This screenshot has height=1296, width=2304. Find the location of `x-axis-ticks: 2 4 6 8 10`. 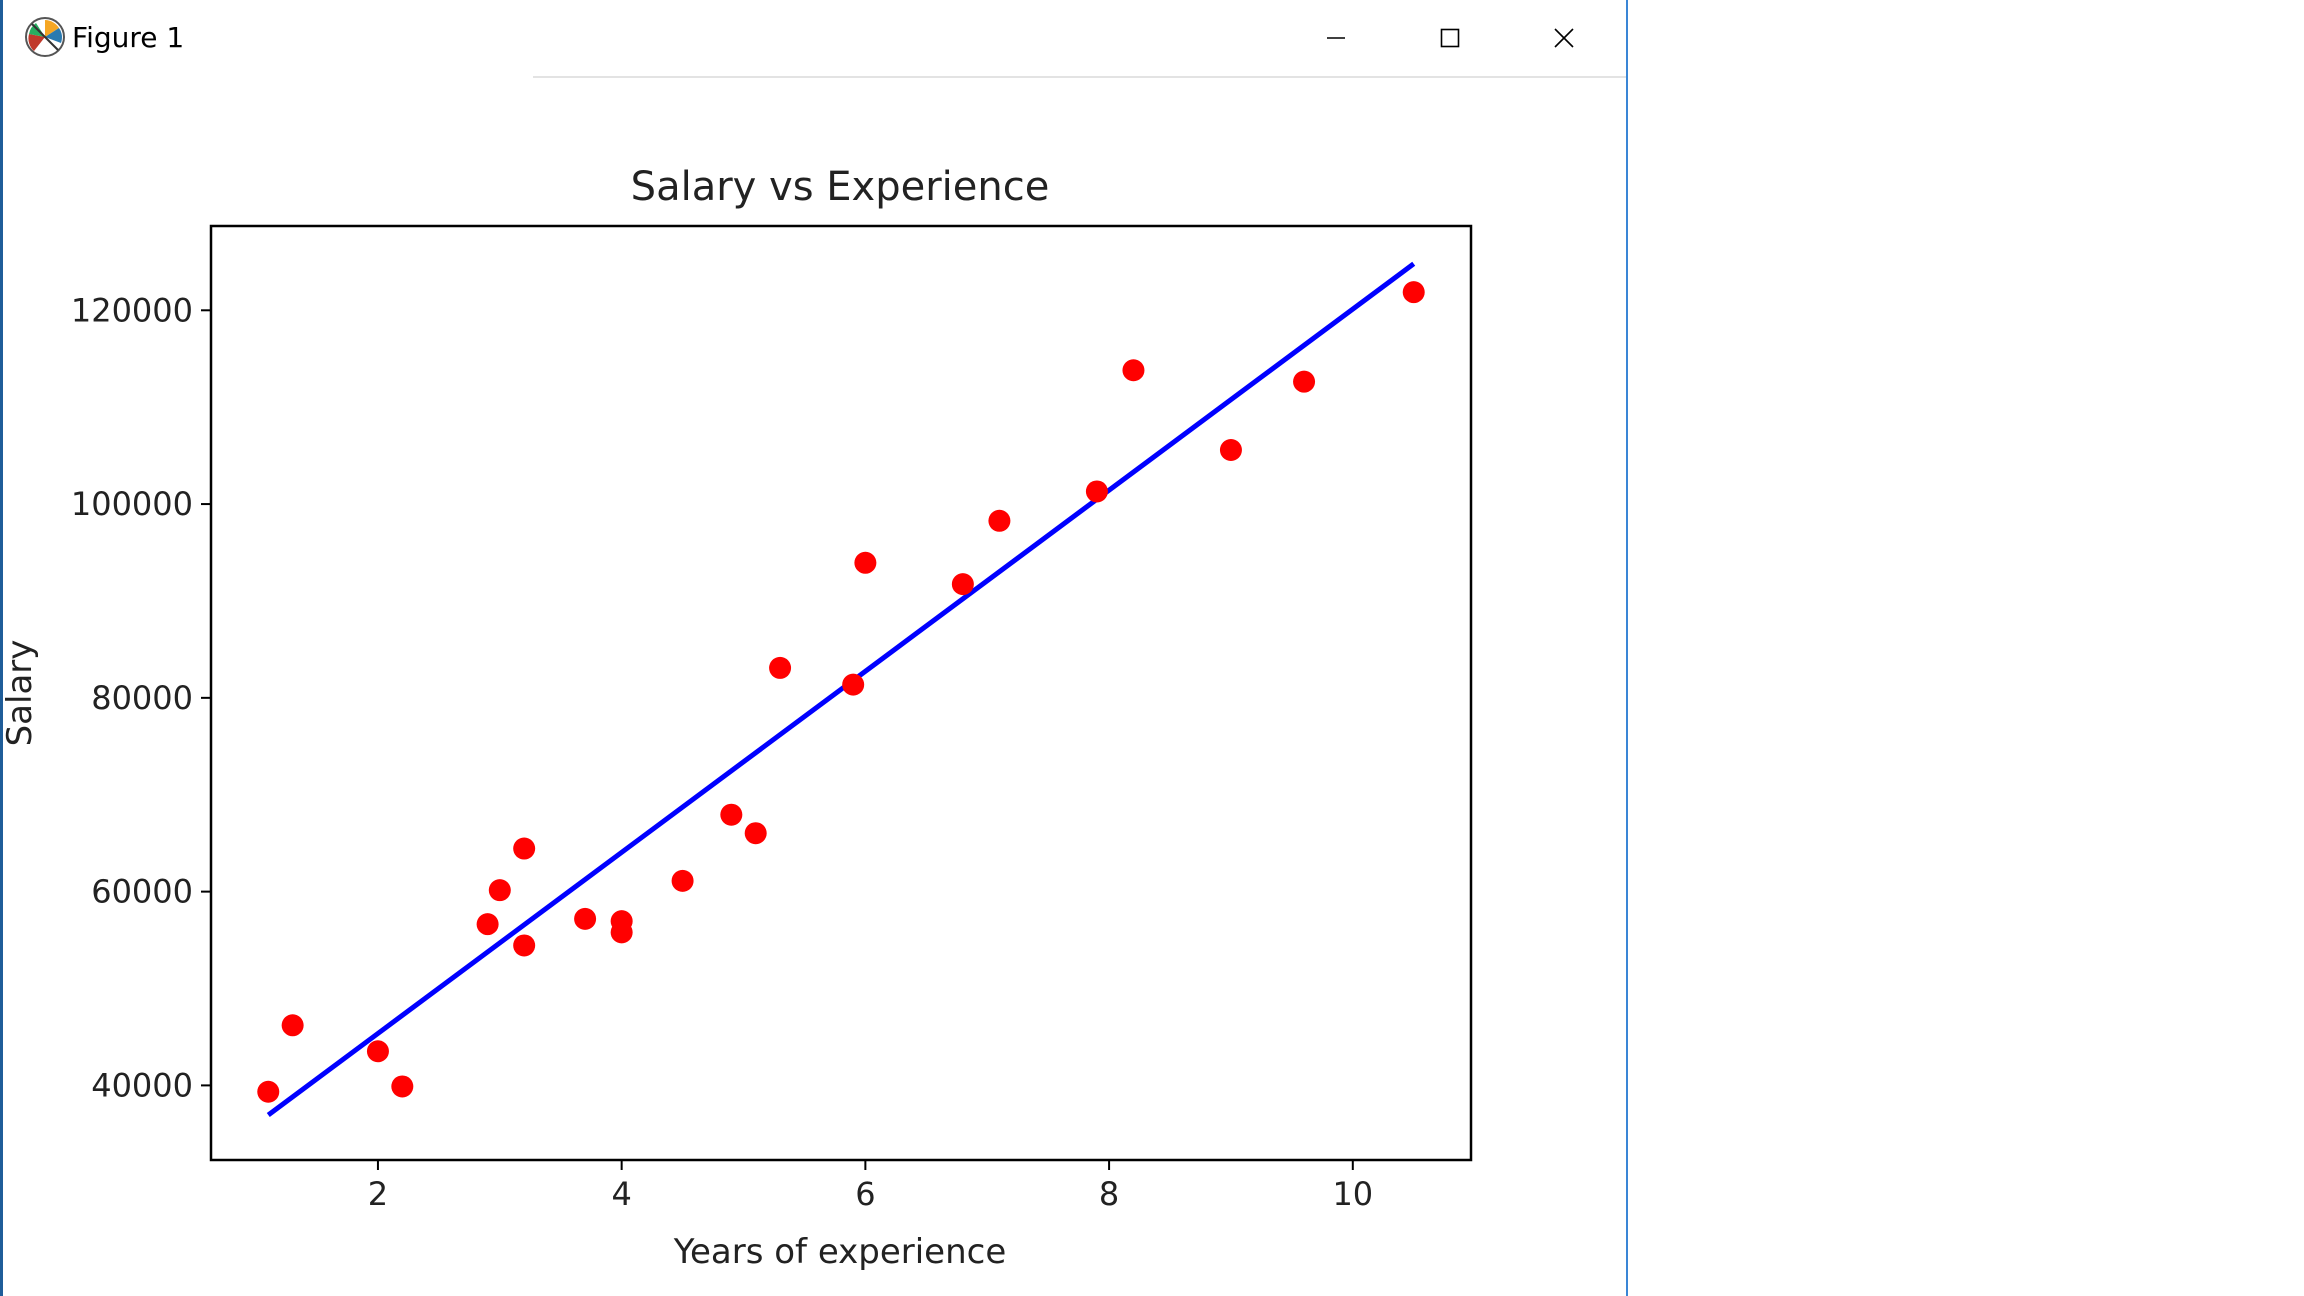

x-axis-ticks: 2 4 6 8 10 is located at coordinates (870, 1186).